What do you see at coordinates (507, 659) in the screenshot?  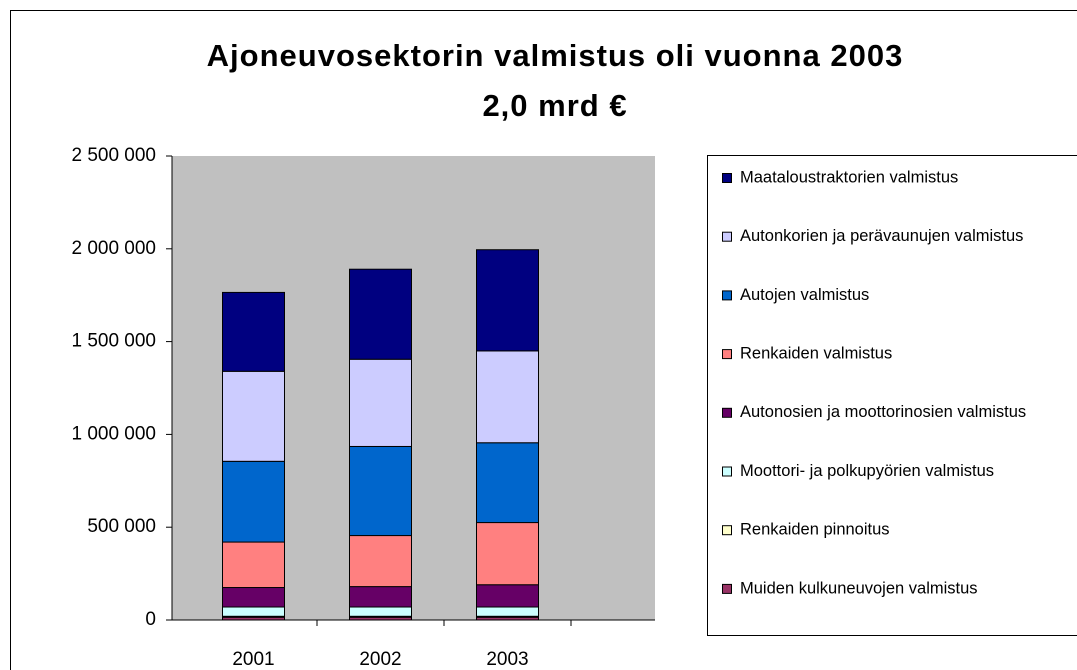 I see `x-tick-label: 2003` at bounding box center [507, 659].